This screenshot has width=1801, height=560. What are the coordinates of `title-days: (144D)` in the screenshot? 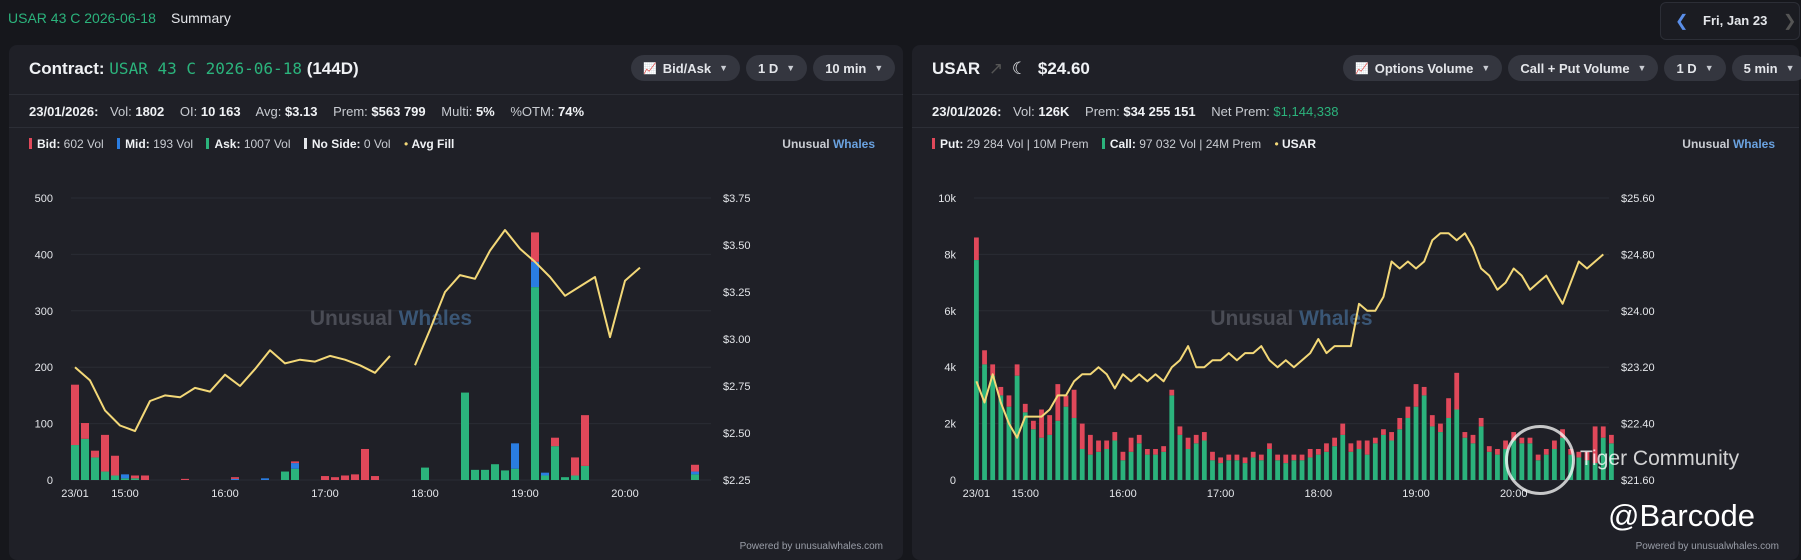 It's located at (332, 68).